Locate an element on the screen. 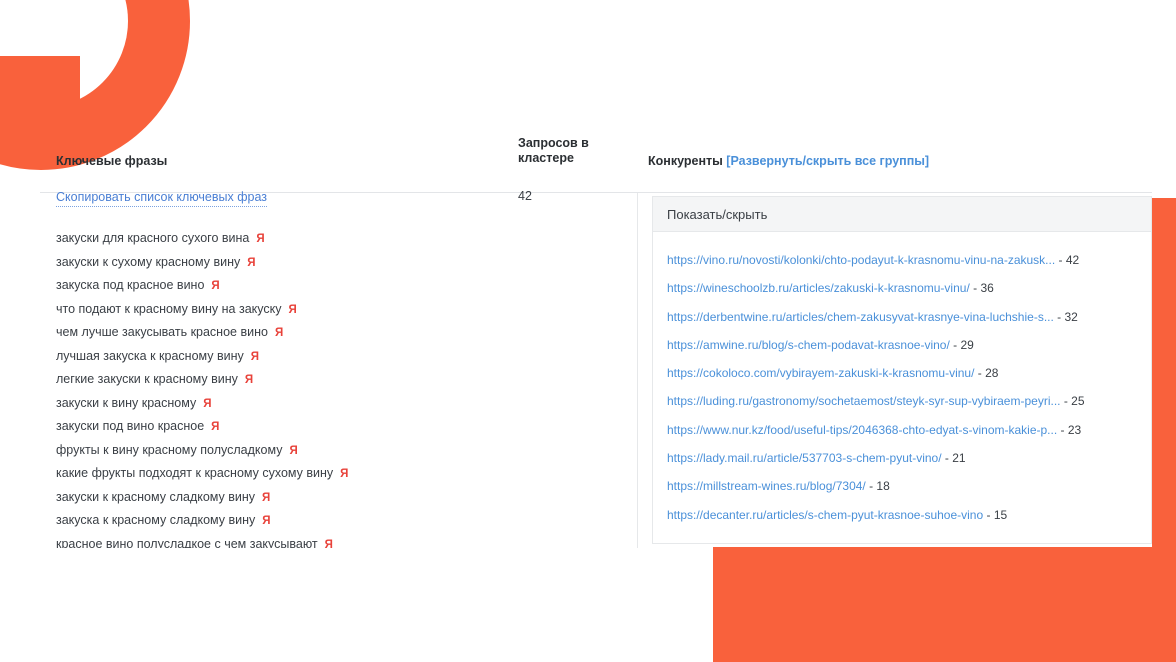  competitor-url-link: https://millstream-wines.ru/blog/7304/ is located at coordinates (766, 486).